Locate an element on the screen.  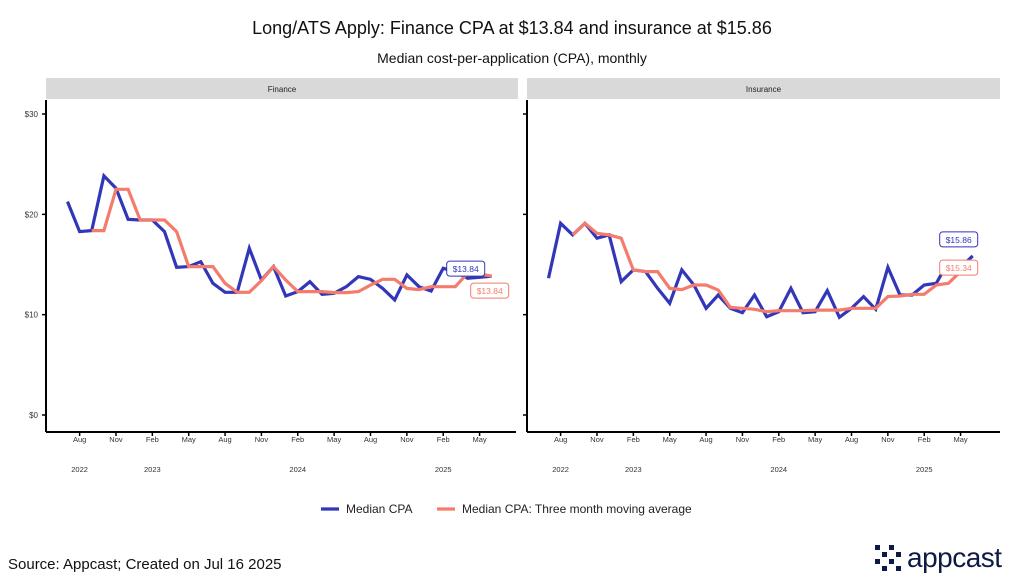
y-tick-label: $0 is located at coordinates (33, 415).